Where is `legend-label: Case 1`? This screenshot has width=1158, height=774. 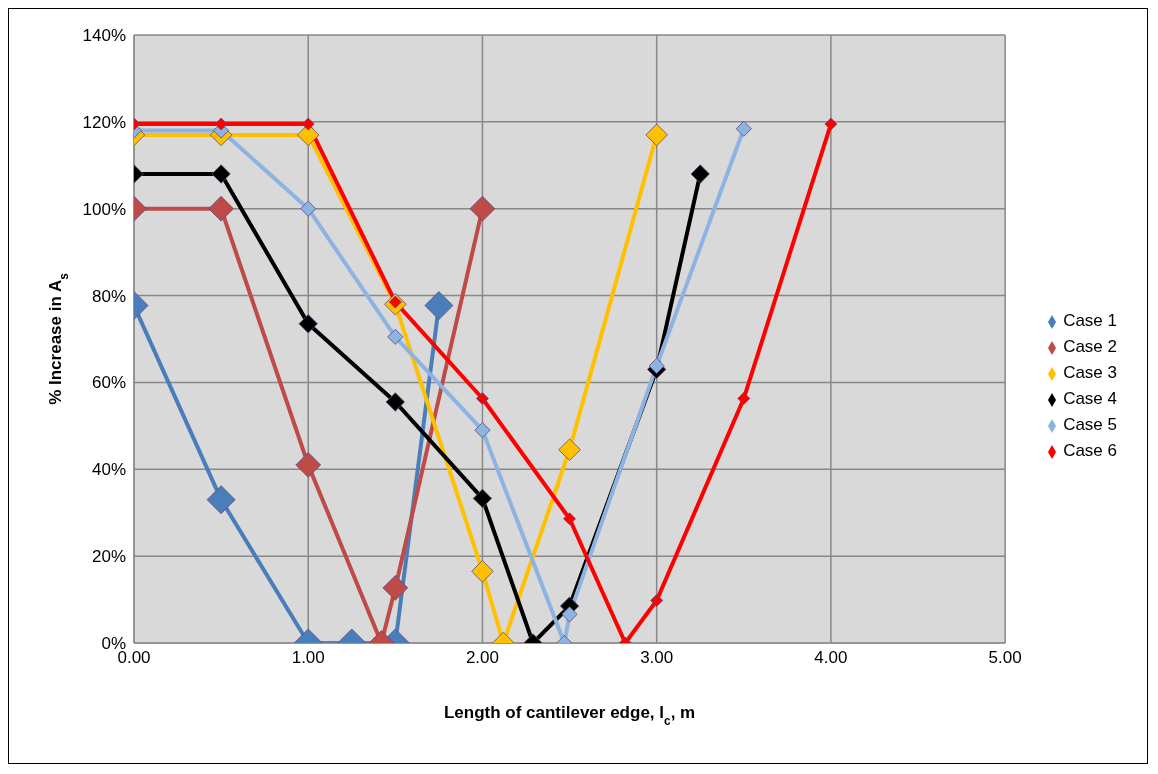
legend-label: Case 1 is located at coordinates (1090, 320).